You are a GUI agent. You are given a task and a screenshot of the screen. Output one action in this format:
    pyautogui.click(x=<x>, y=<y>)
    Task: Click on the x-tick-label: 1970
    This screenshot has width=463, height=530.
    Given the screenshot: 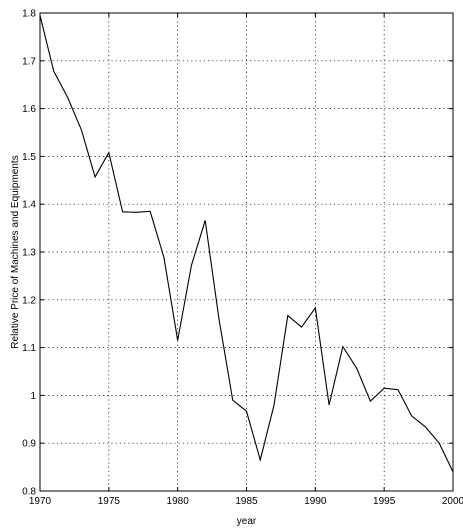 What is the action you would take?
    pyautogui.click(x=40, y=501)
    